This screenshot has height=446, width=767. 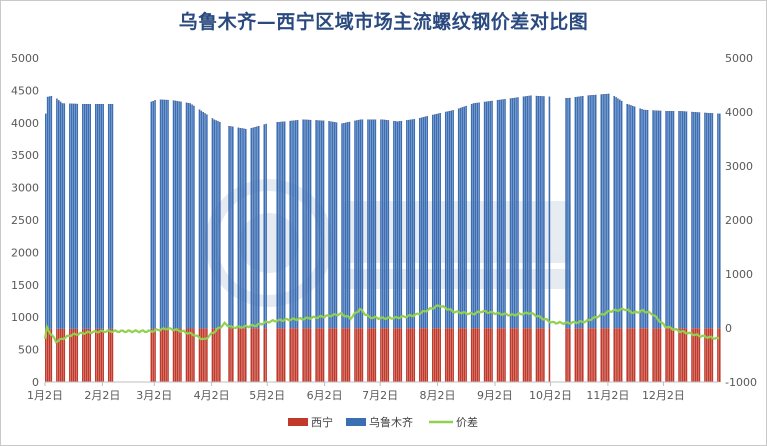 I want to click on x-tick-label: 3月2日, so click(x=154, y=395).